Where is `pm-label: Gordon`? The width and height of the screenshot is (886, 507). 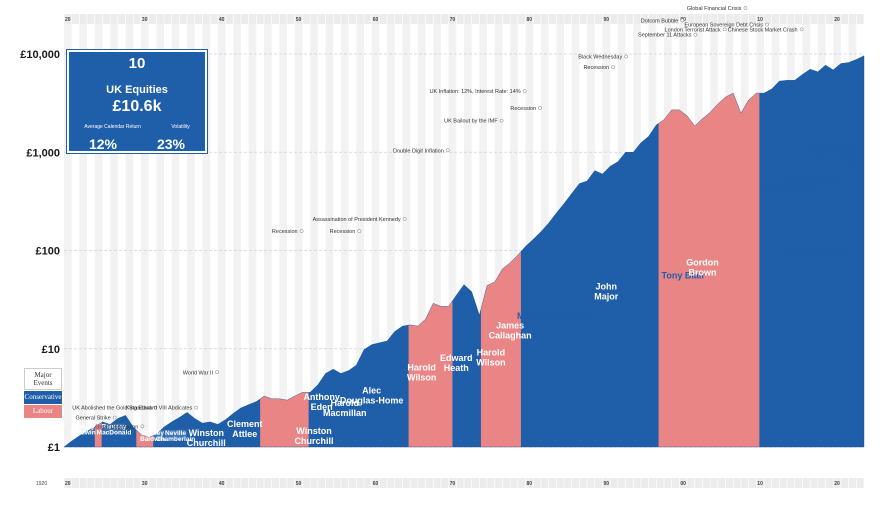
pm-label: Gordon is located at coordinates (702, 263).